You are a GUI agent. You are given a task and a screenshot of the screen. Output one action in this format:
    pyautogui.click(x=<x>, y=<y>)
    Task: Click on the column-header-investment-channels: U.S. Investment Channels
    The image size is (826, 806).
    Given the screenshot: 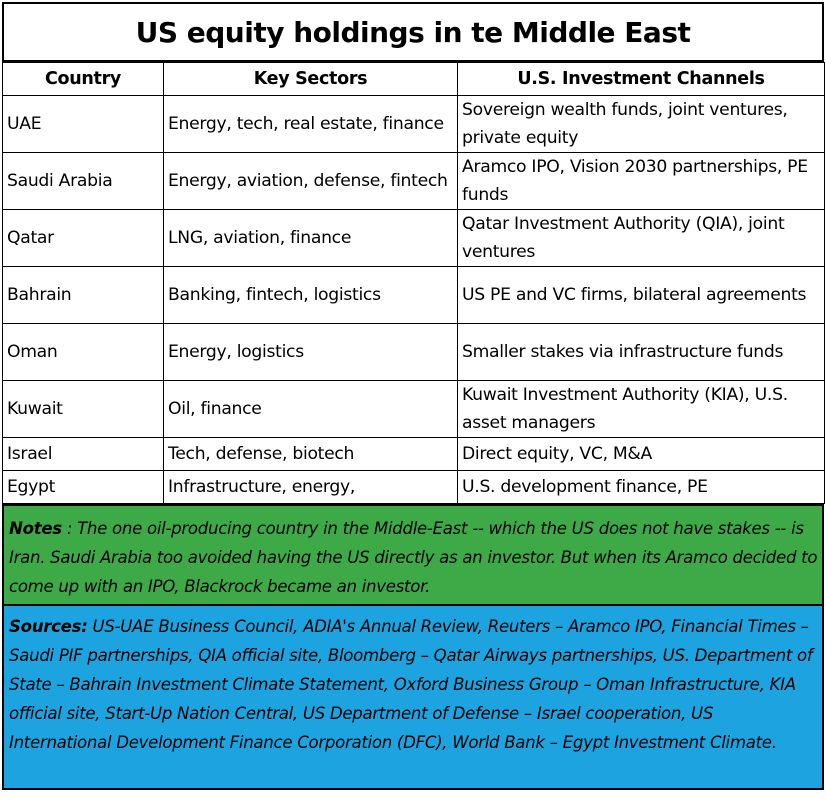 What is the action you would take?
    pyautogui.click(x=641, y=79)
    